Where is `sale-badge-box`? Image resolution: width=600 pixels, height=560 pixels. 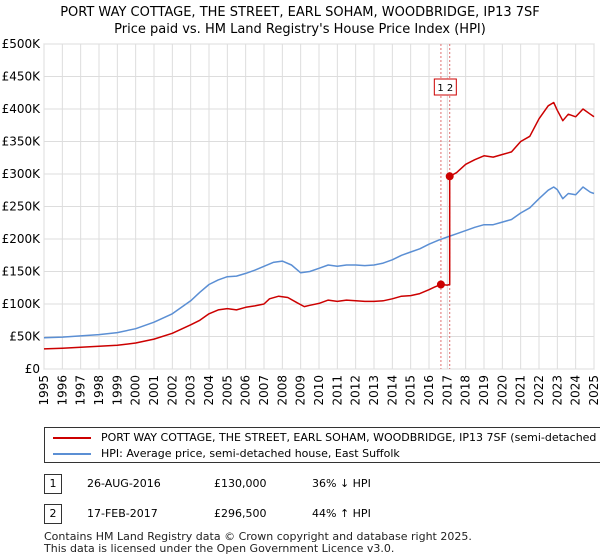 sale-badge-box is located at coordinates (445, 87).